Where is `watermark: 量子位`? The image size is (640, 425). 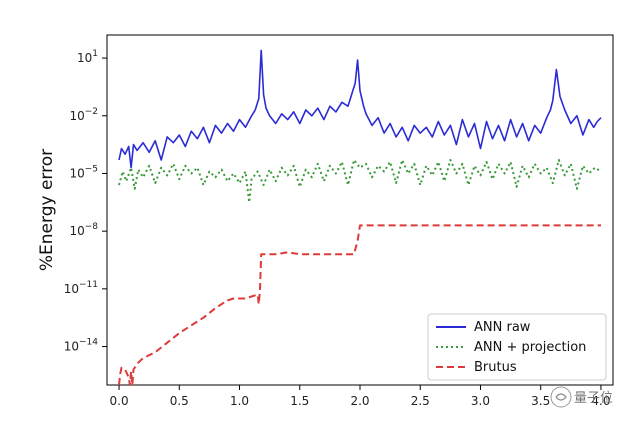
watermark: 量子位 is located at coordinates (581, 397).